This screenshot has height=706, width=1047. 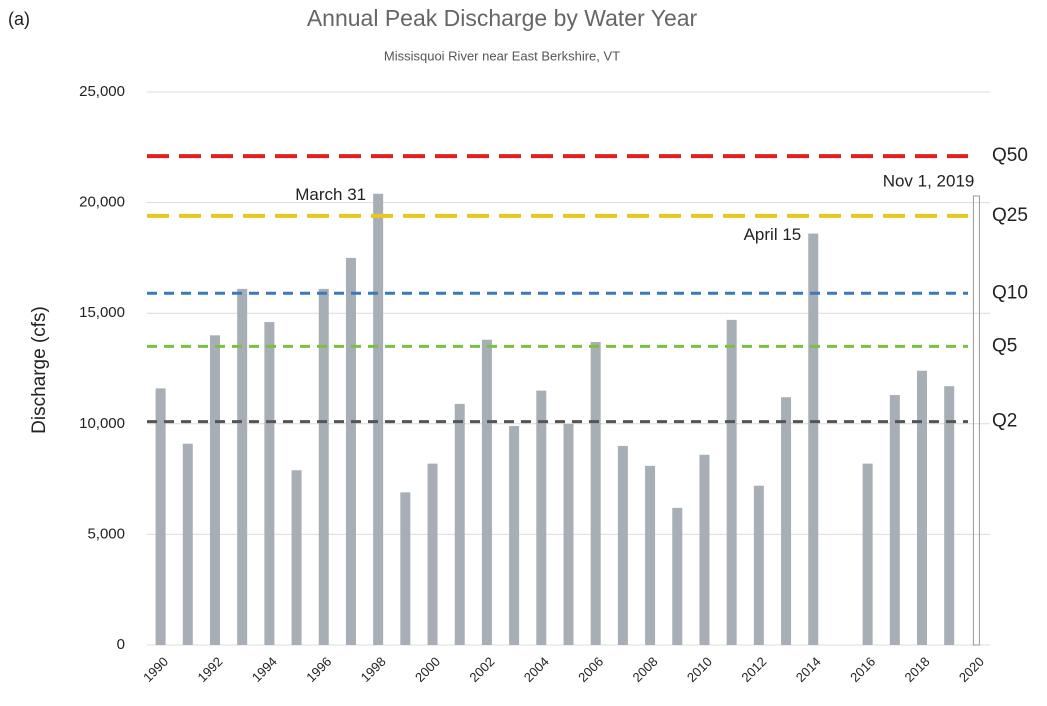 What do you see at coordinates (102, 202) in the screenshot?
I see `y-tick-label: 20,000` at bounding box center [102, 202].